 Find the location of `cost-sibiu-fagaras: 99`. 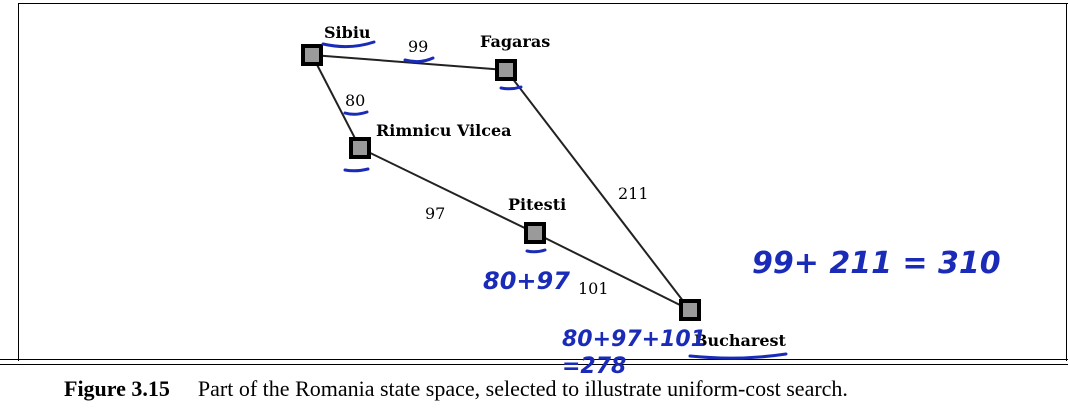

cost-sibiu-fagaras: 99 is located at coordinates (418, 46).